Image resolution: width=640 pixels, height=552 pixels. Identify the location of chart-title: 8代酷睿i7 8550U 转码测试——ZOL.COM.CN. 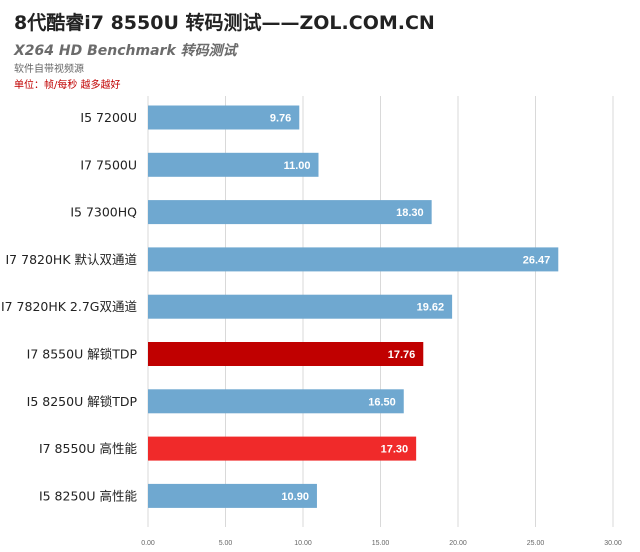
(224, 23).